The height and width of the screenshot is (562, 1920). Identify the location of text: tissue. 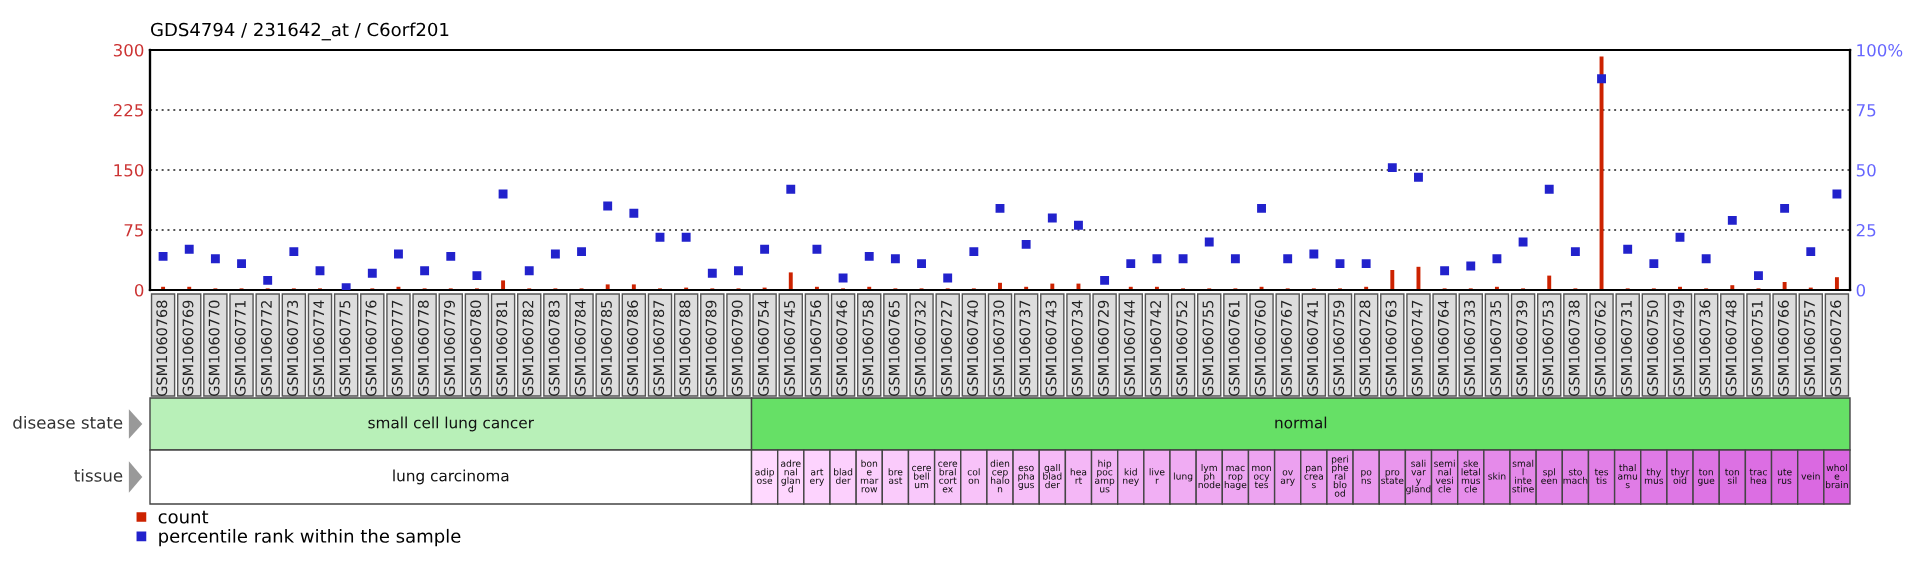
(98, 475).